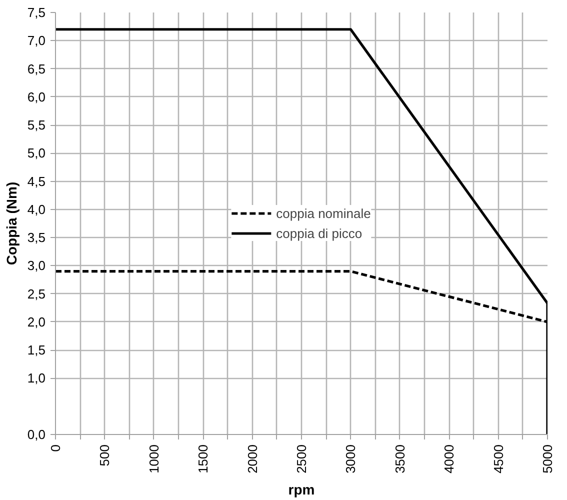 This screenshot has width=567, height=500. What do you see at coordinates (36, 40) in the screenshot?
I see `y-tick-label: 7,0` at bounding box center [36, 40].